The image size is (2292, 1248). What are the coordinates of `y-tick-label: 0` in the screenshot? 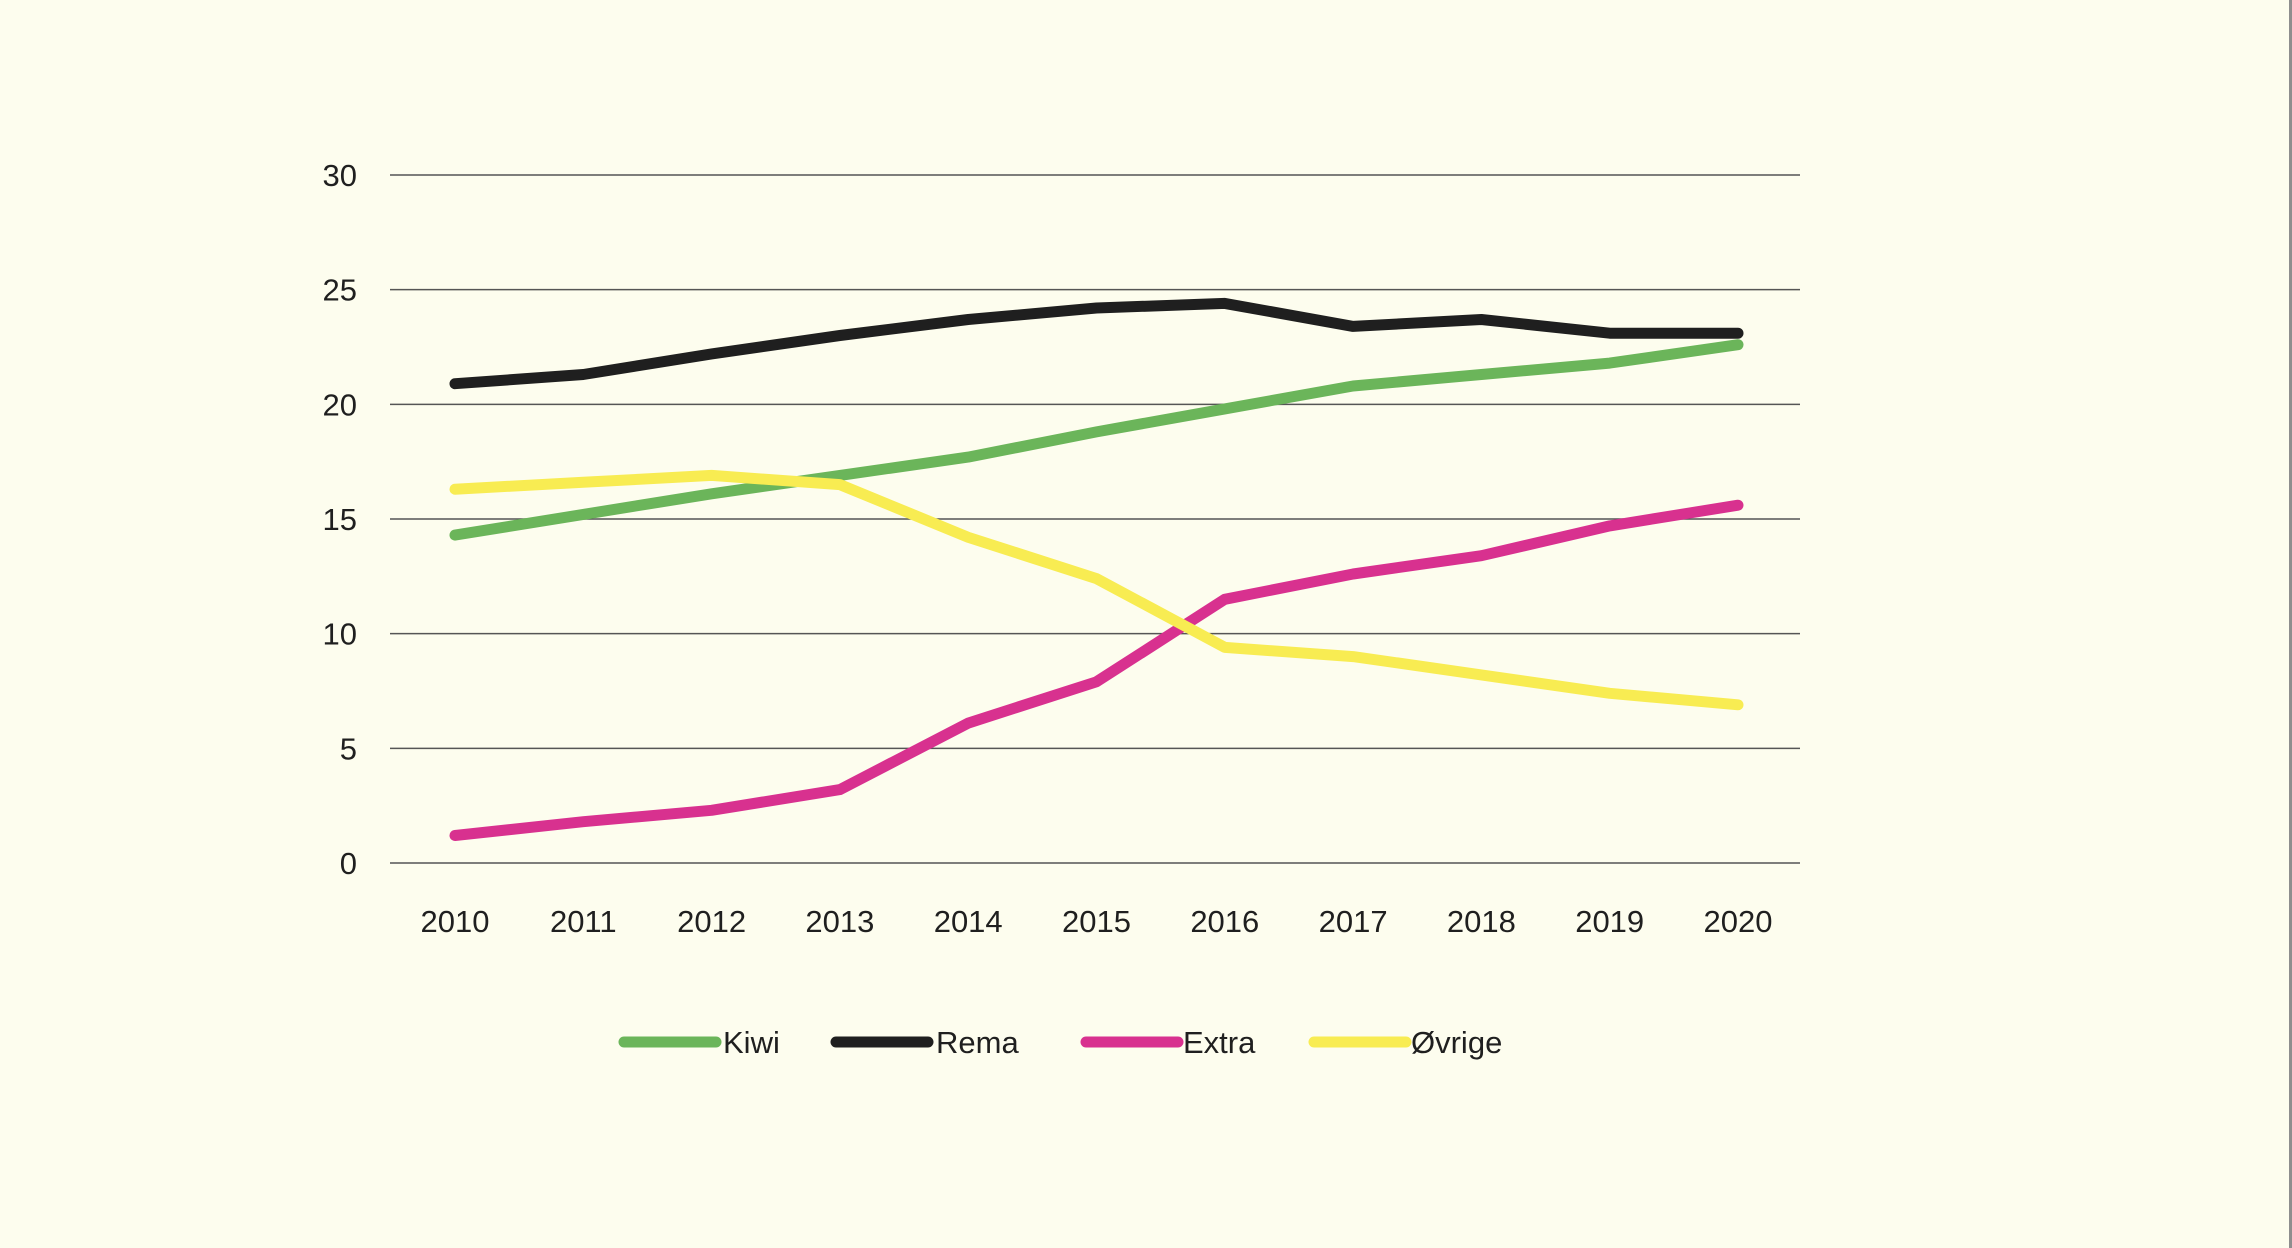 It's located at (348, 863).